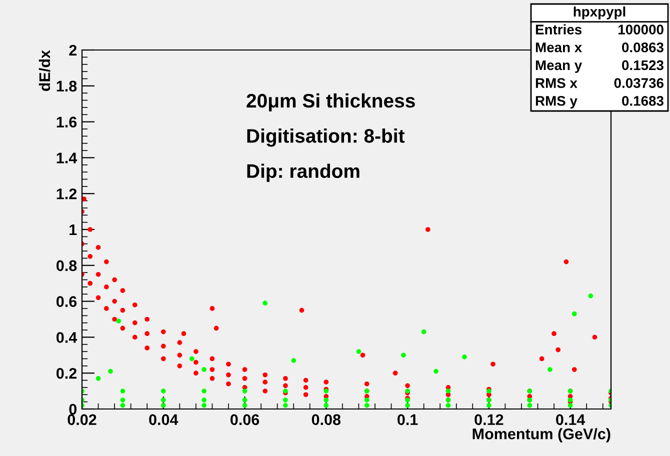 Image resolution: width=670 pixels, height=456 pixels. What do you see at coordinates (66, 266) in the screenshot?
I see `y-tick-label: 0.8` at bounding box center [66, 266].